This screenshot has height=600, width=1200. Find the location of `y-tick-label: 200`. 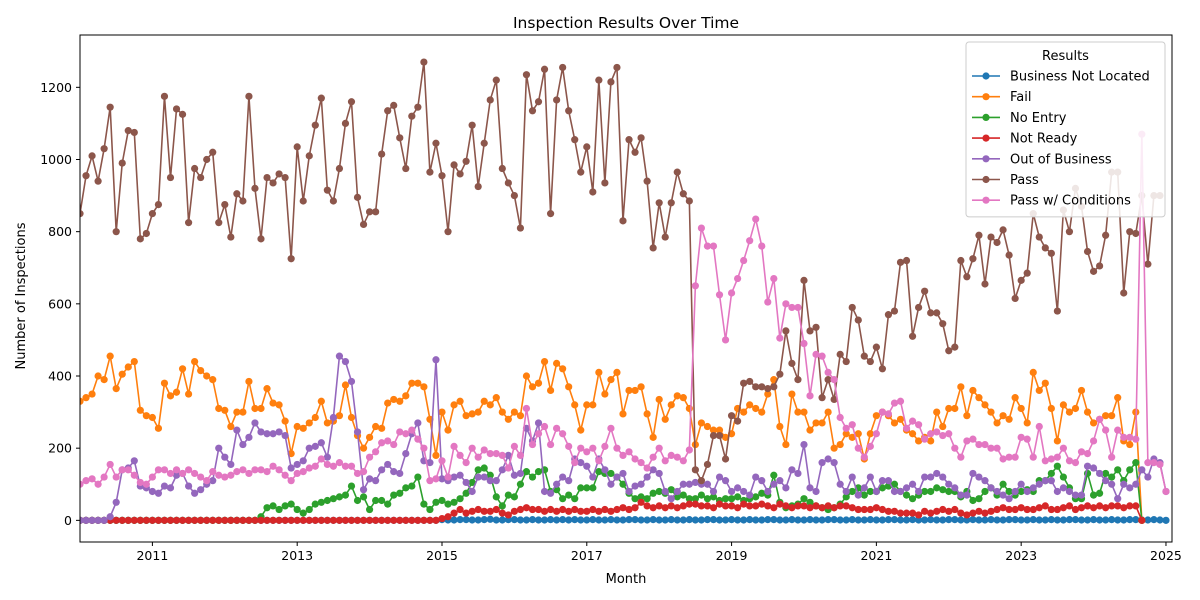

y-tick-label: 200 is located at coordinates (60, 448).